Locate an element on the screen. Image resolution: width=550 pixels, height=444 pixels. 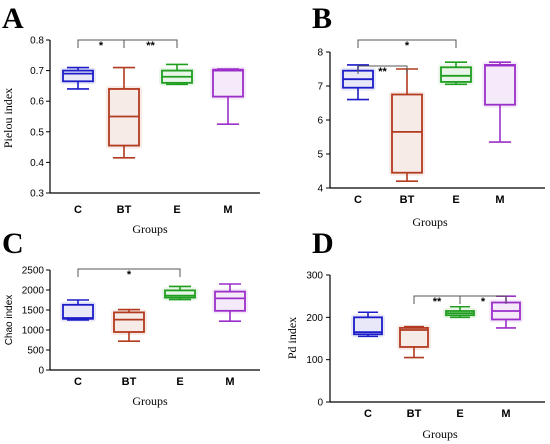
y-tick-label: 6 is located at coordinates (320, 121).